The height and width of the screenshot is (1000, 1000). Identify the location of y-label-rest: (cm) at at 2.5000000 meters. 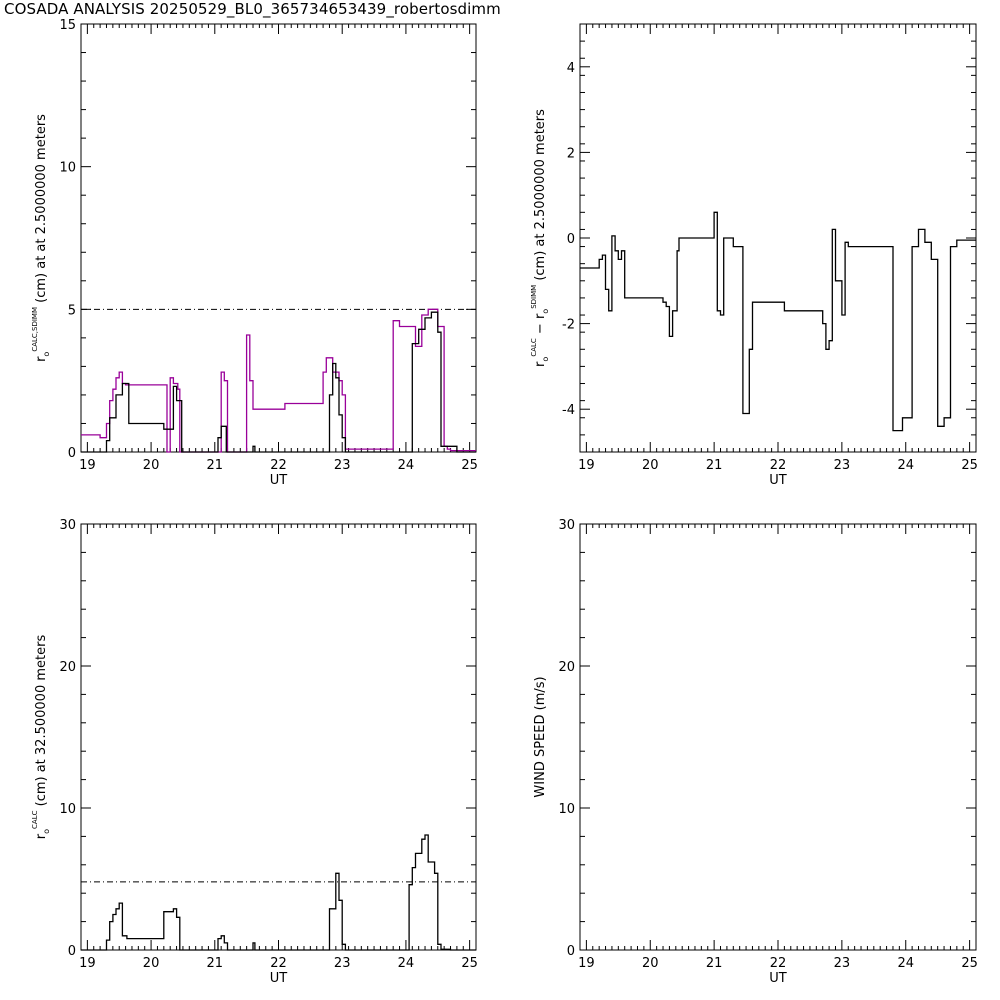
(41, 210).